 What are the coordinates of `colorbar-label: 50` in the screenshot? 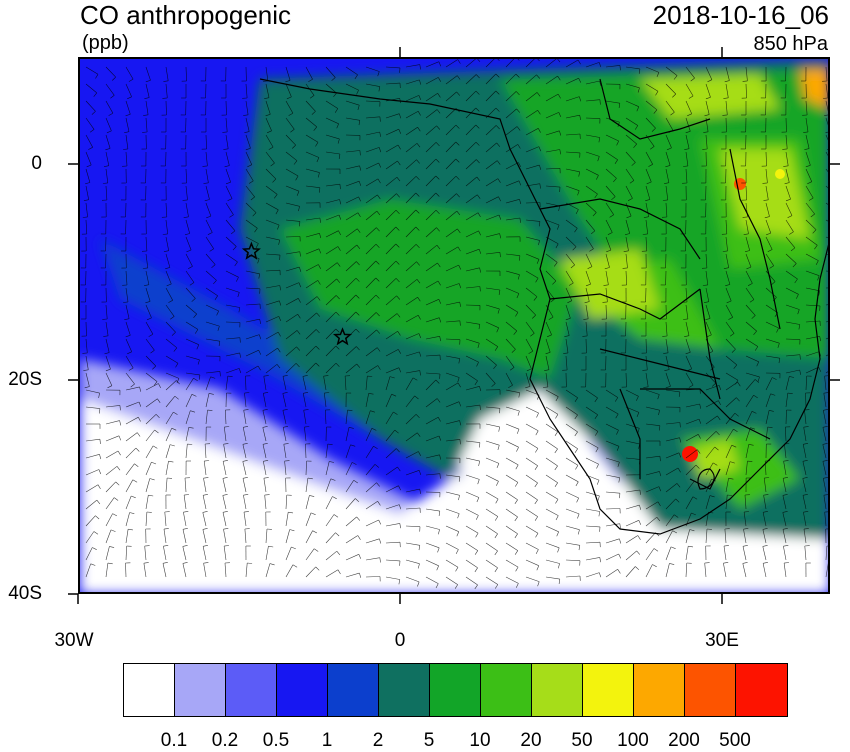 It's located at (582, 741).